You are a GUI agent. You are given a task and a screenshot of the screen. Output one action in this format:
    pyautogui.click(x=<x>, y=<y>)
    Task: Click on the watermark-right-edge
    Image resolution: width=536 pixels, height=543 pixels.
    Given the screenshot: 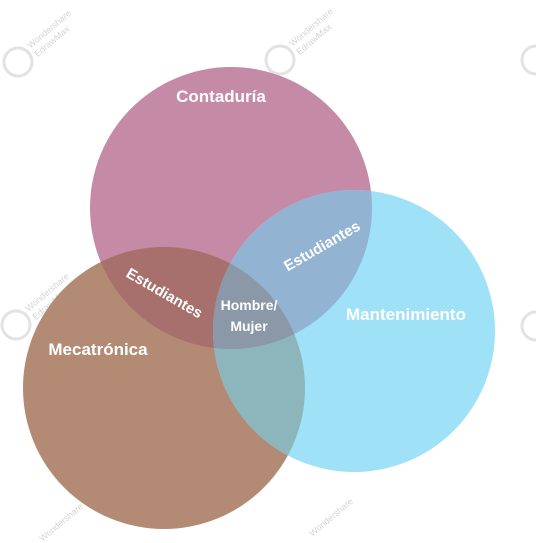 What is the action you would take?
    pyautogui.click(x=528, y=60)
    